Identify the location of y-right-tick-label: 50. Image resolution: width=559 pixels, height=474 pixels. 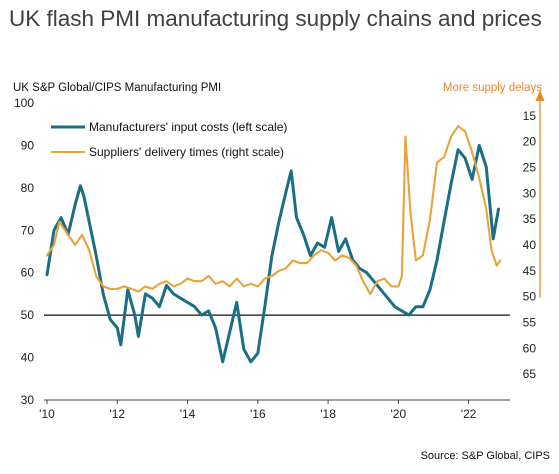
(530, 297).